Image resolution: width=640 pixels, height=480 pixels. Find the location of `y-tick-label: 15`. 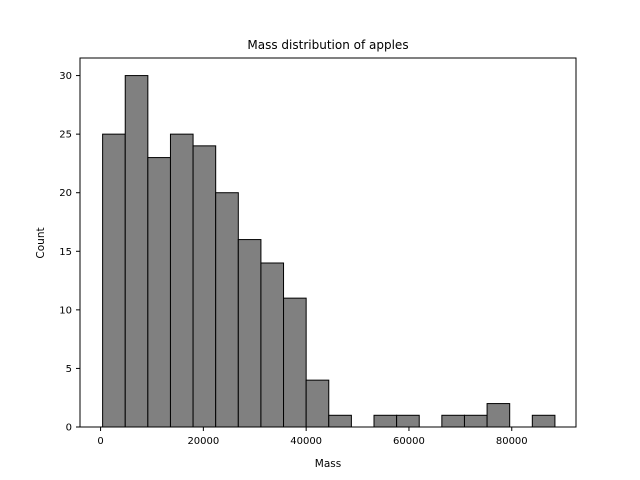

y-tick-label: 15 is located at coordinates (65, 252).